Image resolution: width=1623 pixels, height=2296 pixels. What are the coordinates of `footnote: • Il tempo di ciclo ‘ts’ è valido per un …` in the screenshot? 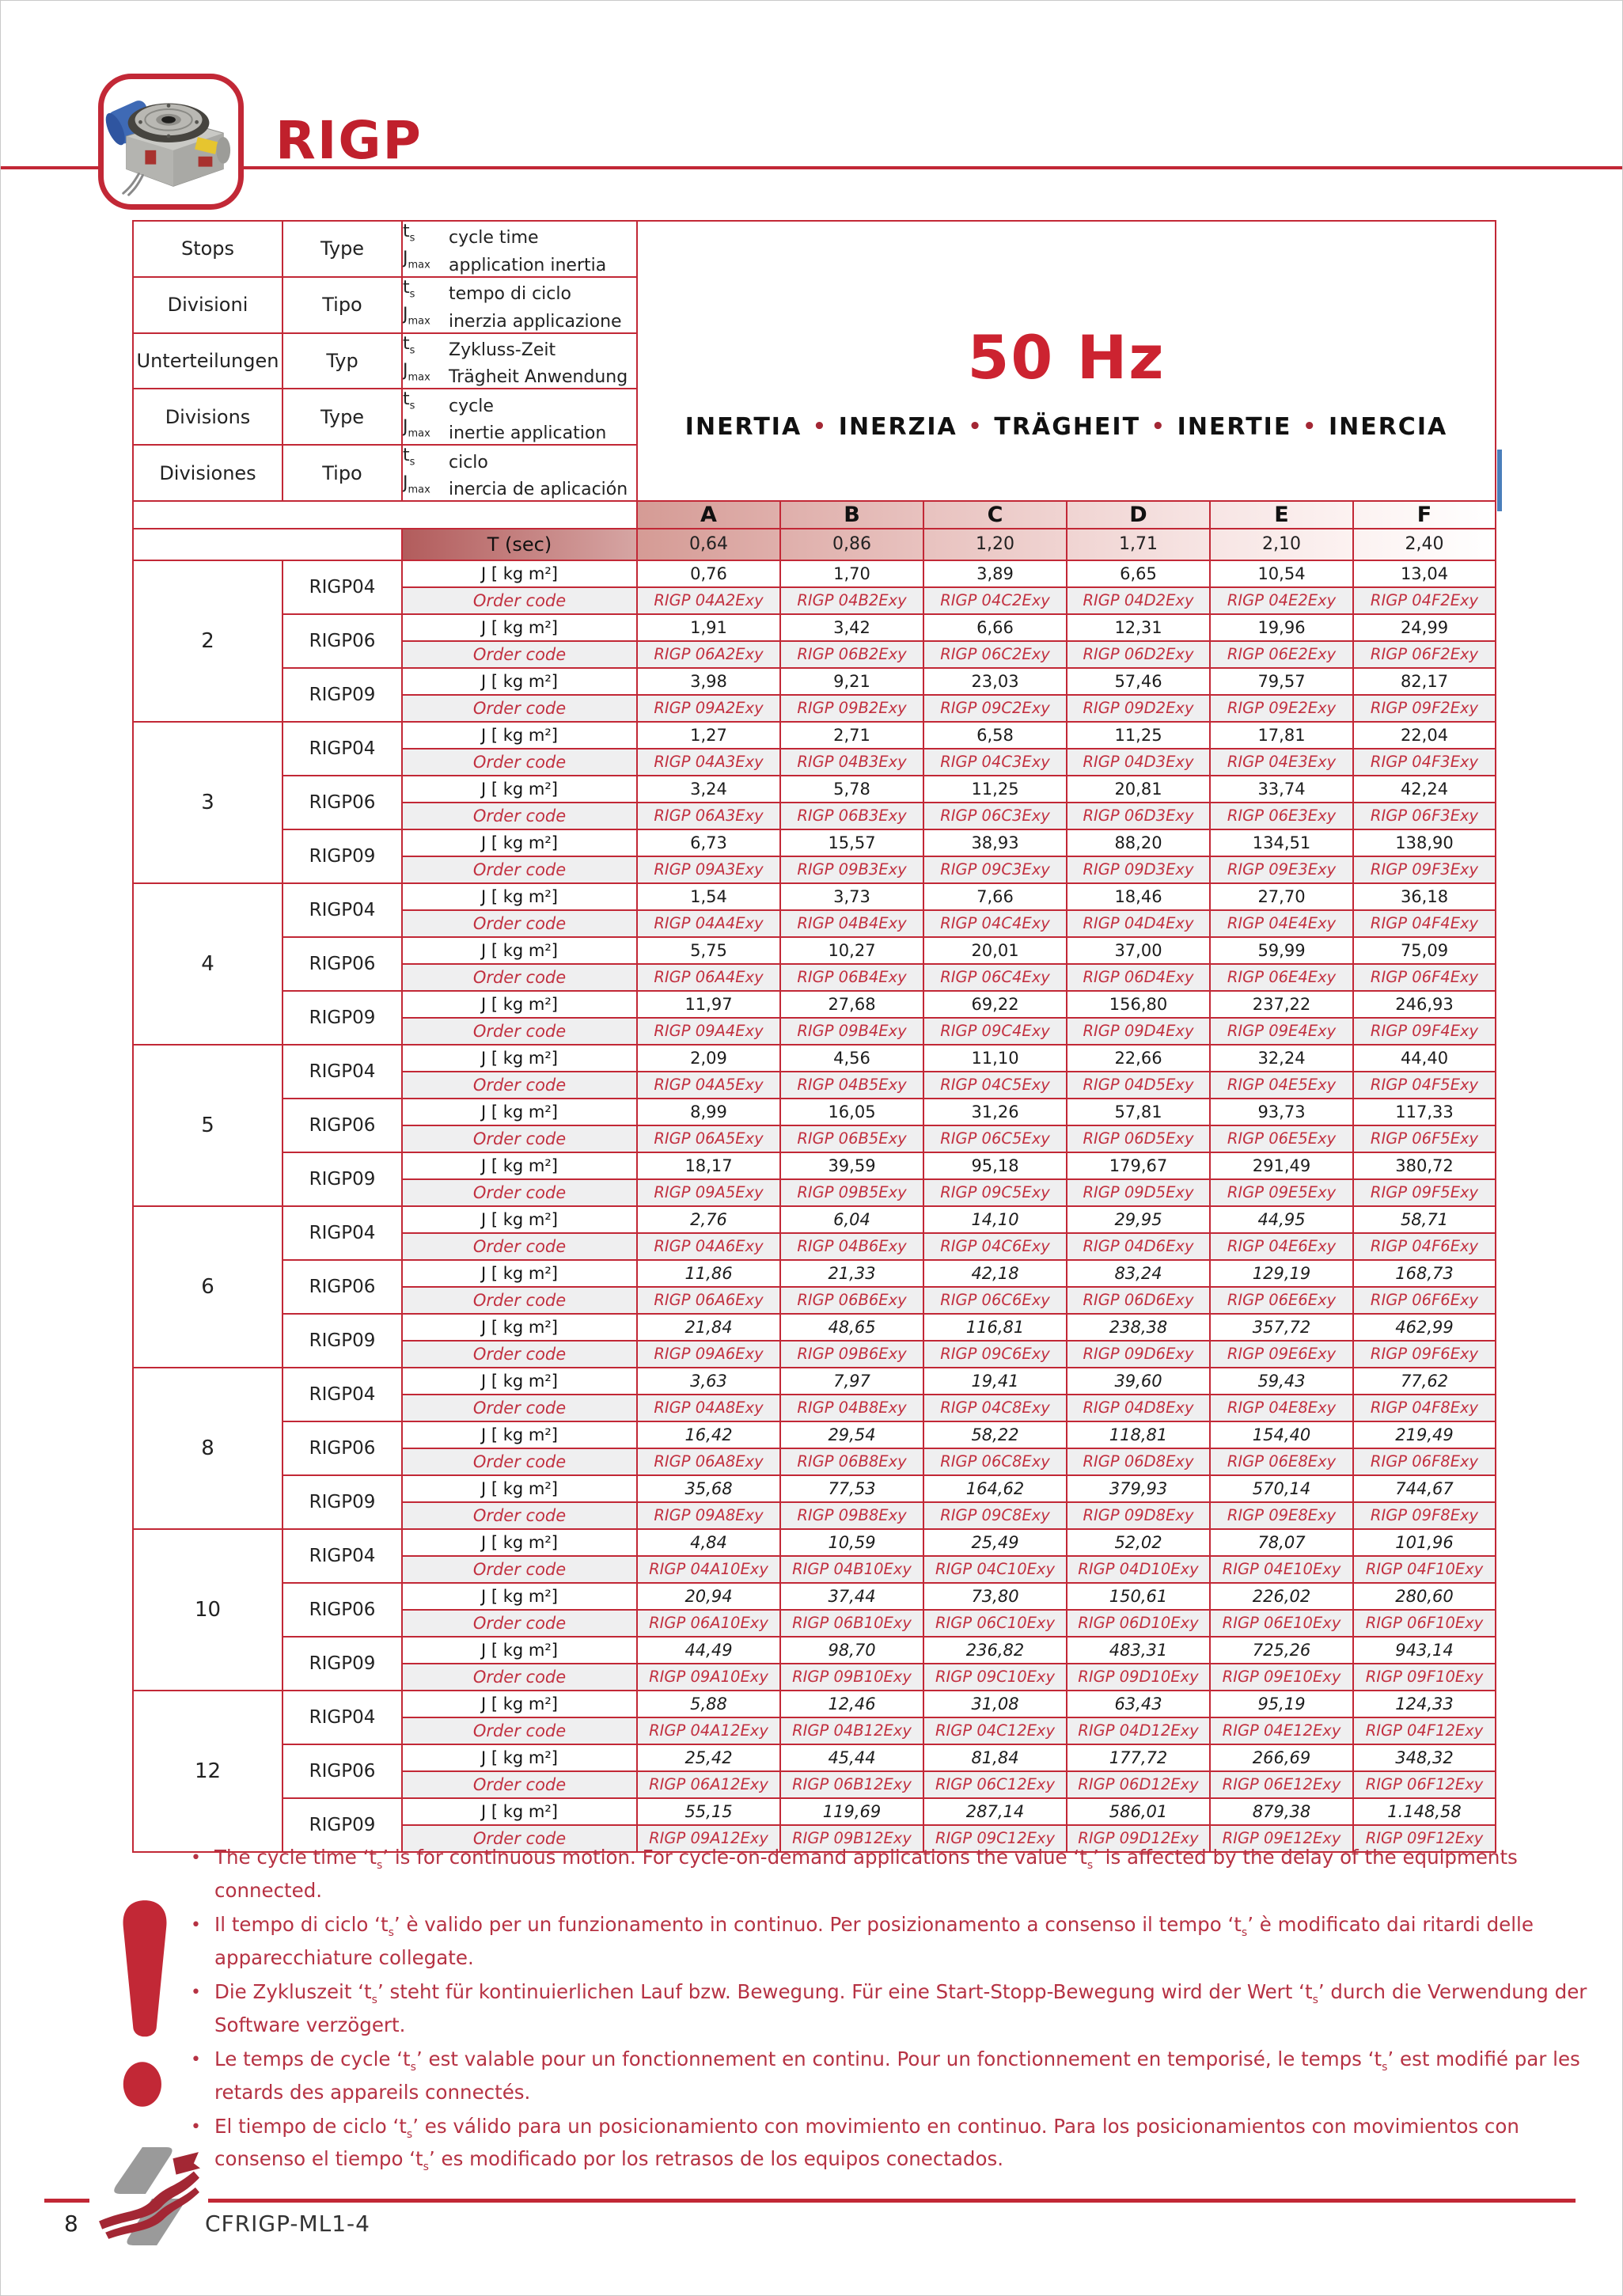 It's located at (892, 1941).